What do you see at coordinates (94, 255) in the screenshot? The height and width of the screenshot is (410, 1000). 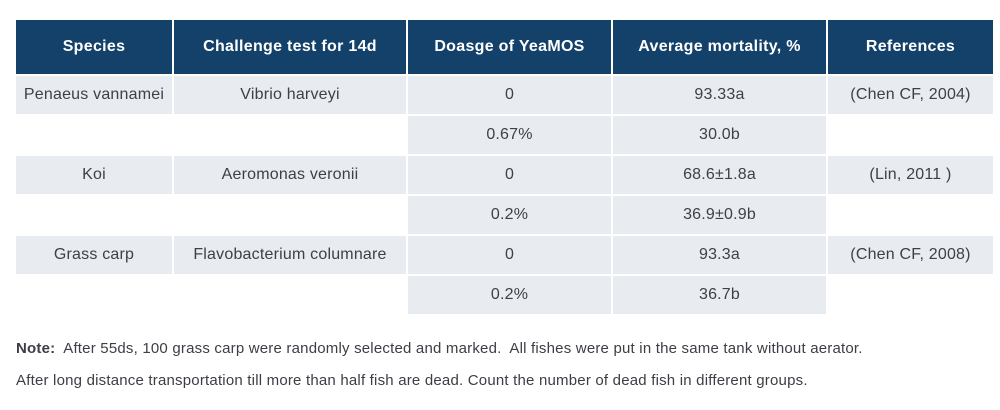 I see `cell-species: Grass carp` at bounding box center [94, 255].